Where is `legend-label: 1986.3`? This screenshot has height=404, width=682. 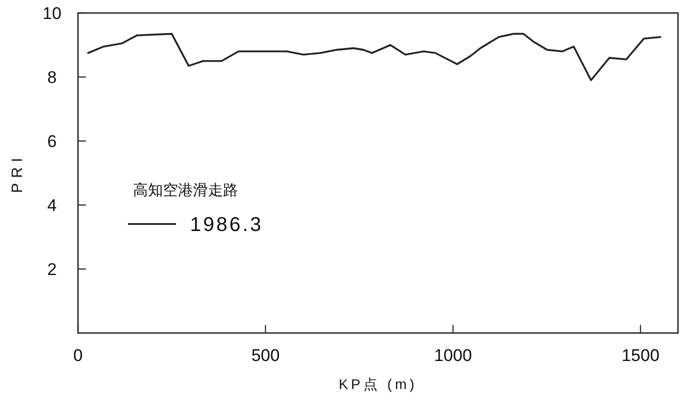
legend-label: 1986.3 is located at coordinates (227, 225).